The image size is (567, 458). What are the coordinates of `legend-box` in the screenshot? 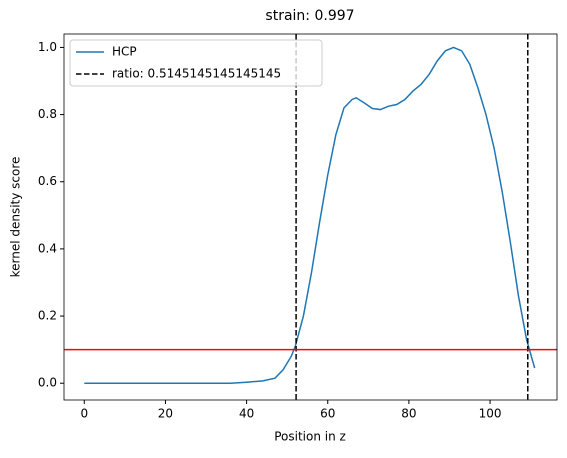 It's located at (196, 63).